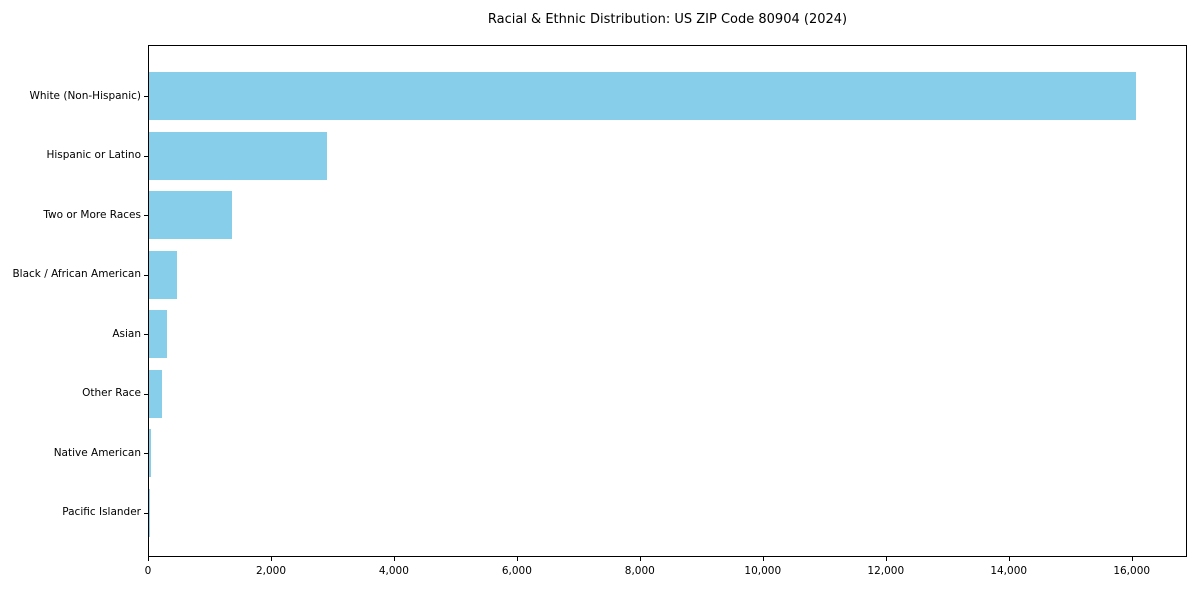 The width and height of the screenshot is (1200, 600). Describe the element at coordinates (639, 571) in the screenshot. I see `x-tick-label-8000: 8,000` at that location.